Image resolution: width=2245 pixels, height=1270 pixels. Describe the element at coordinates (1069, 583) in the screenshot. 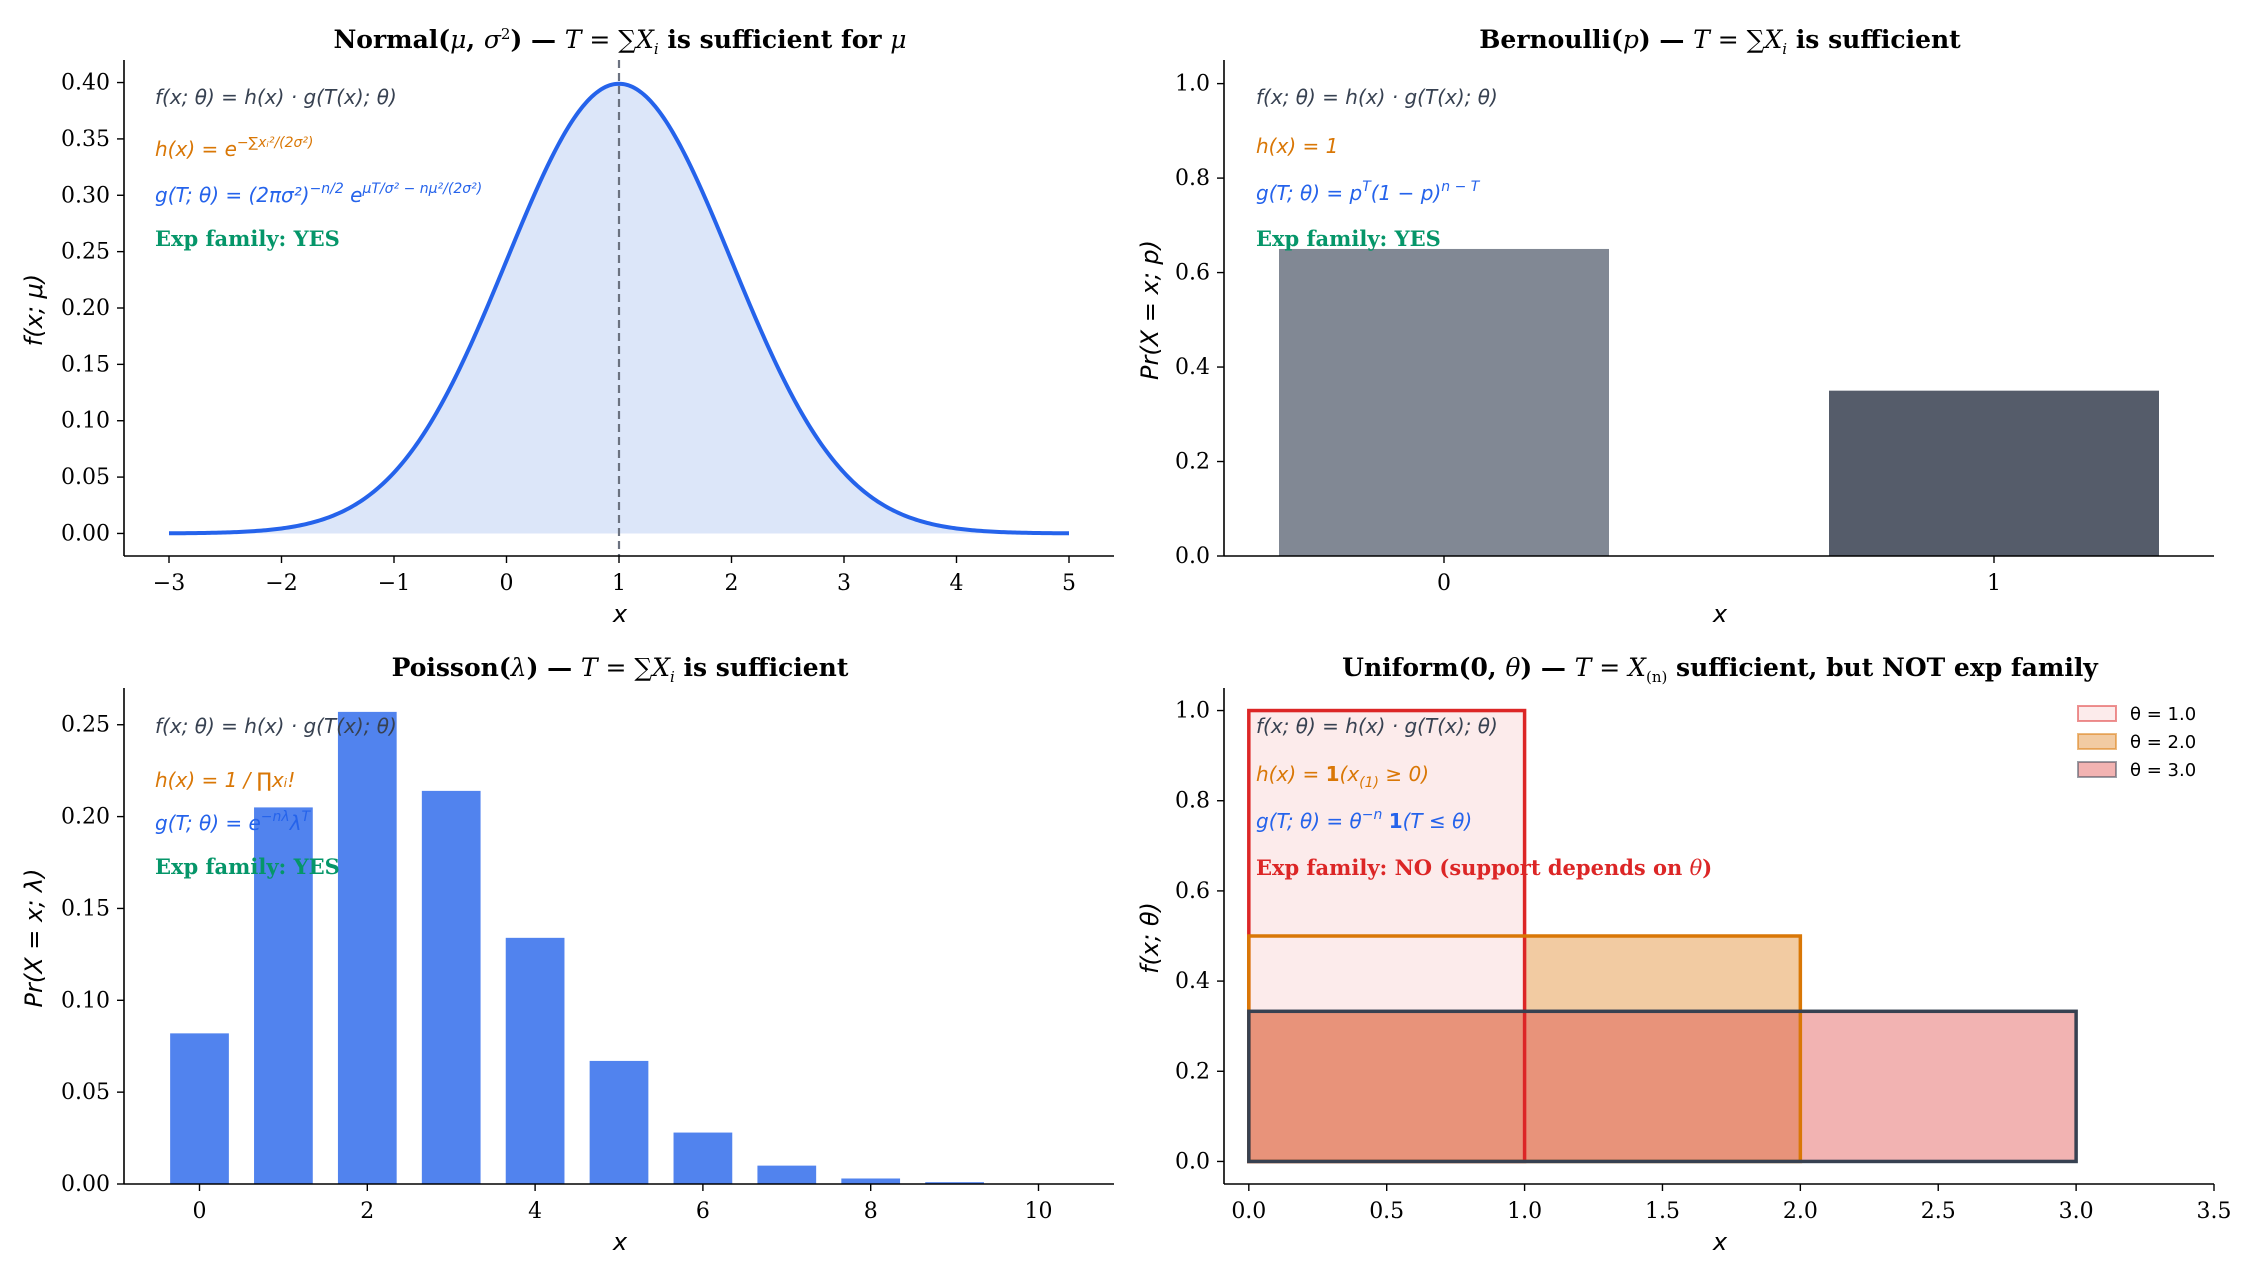

I see `normal-x-tick-label: 5` at that location.